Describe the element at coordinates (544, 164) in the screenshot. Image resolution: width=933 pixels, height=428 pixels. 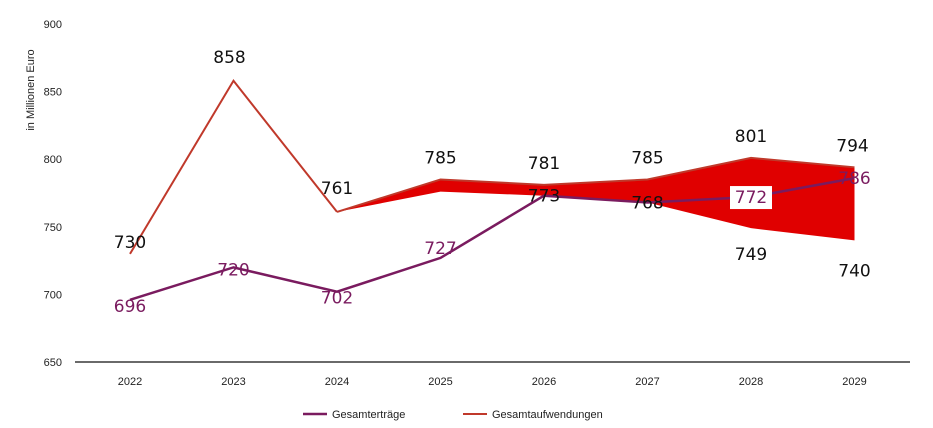
I see `data-label: 781` at that location.